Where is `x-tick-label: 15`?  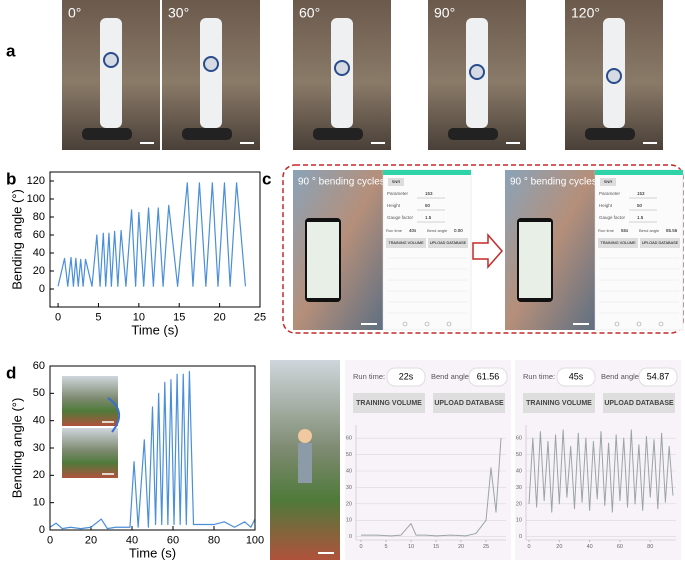
x-tick-label: 15 is located at coordinates (436, 547).